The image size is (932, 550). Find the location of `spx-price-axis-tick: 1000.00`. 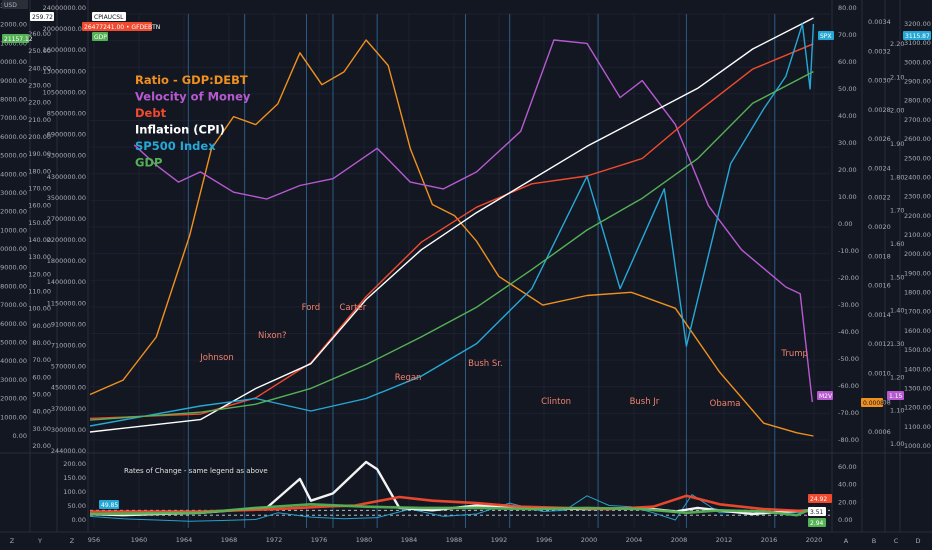

spx-price-axis-tick: 1000.00 is located at coordinates (917, 446).